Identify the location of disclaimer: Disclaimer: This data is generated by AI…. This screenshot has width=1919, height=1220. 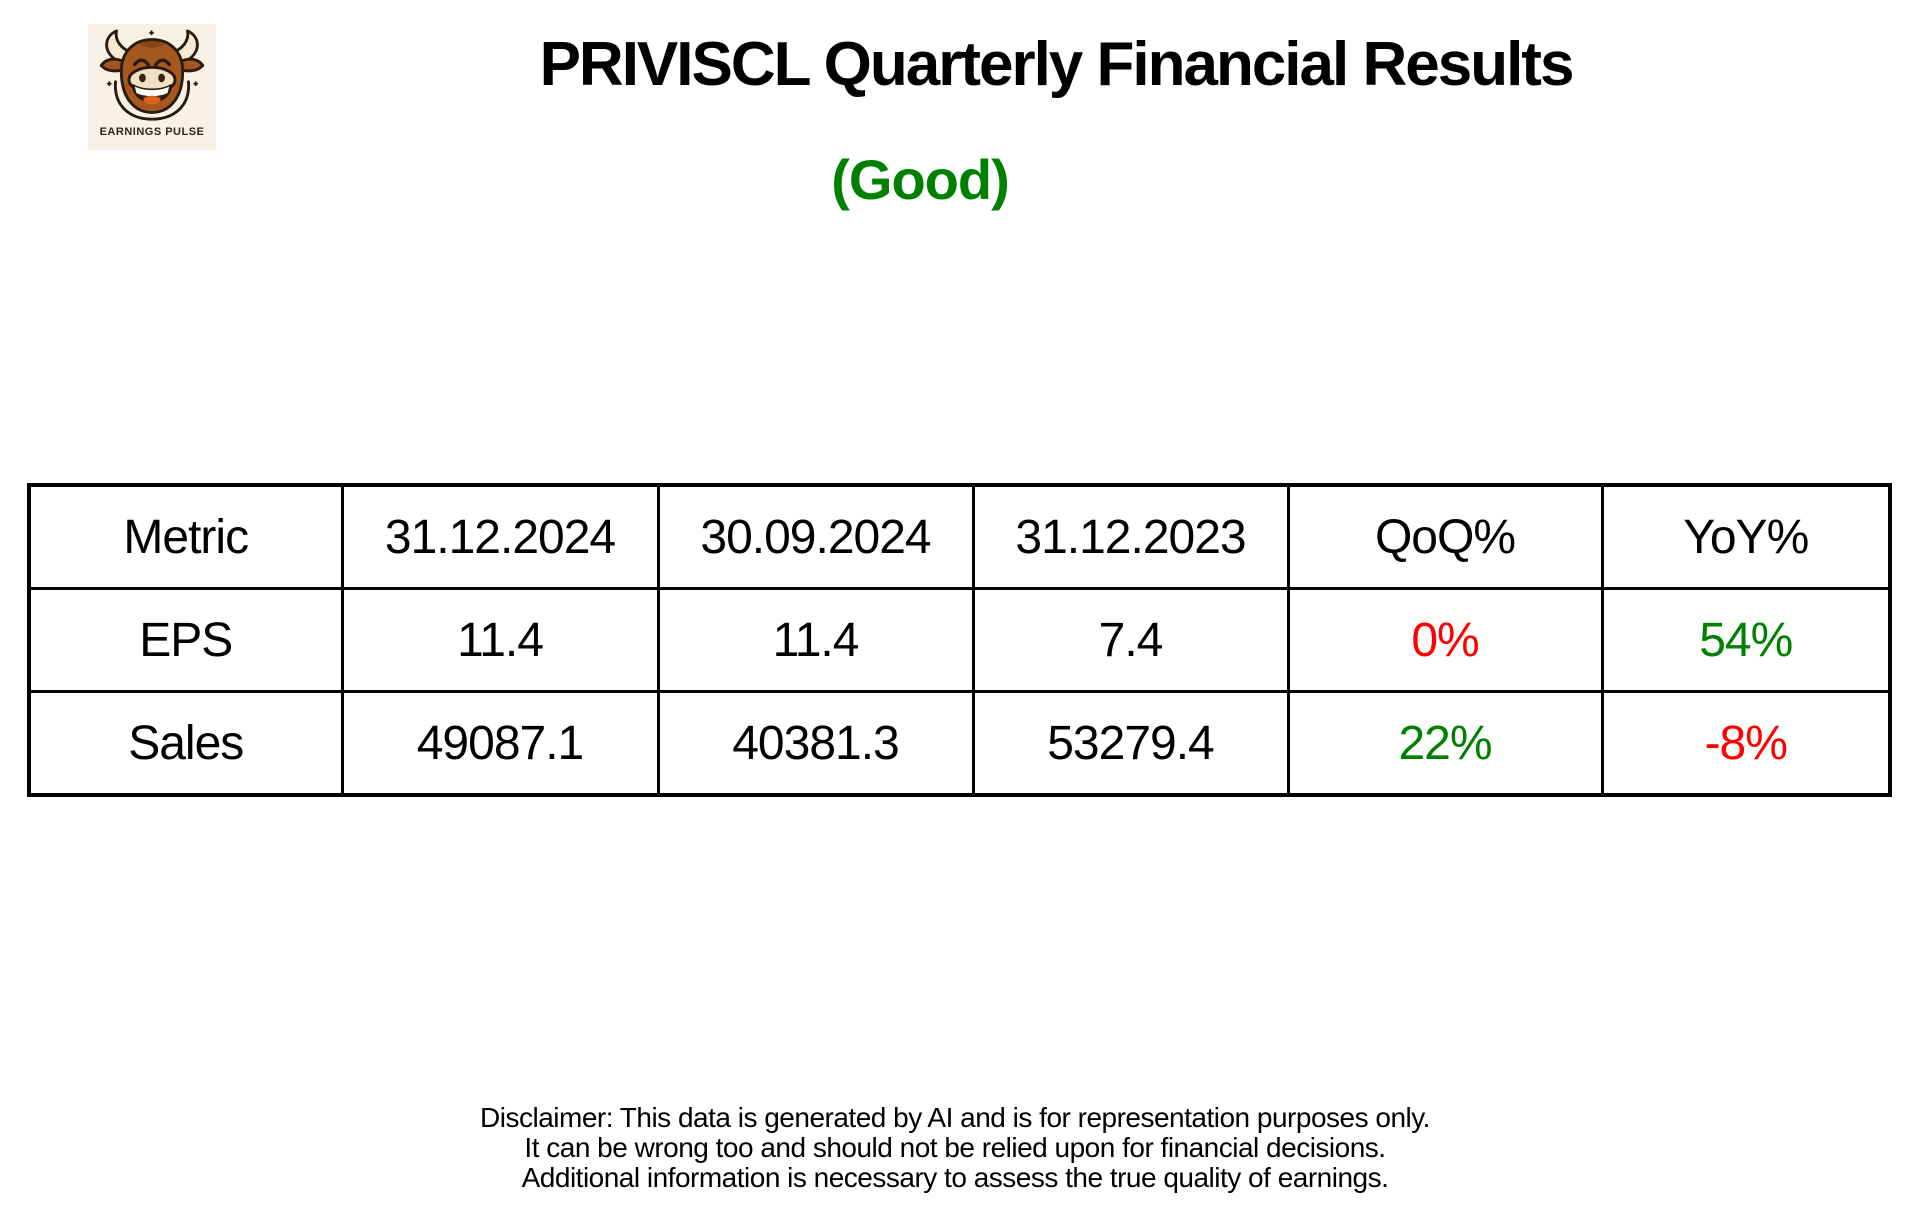
(955, 1148).